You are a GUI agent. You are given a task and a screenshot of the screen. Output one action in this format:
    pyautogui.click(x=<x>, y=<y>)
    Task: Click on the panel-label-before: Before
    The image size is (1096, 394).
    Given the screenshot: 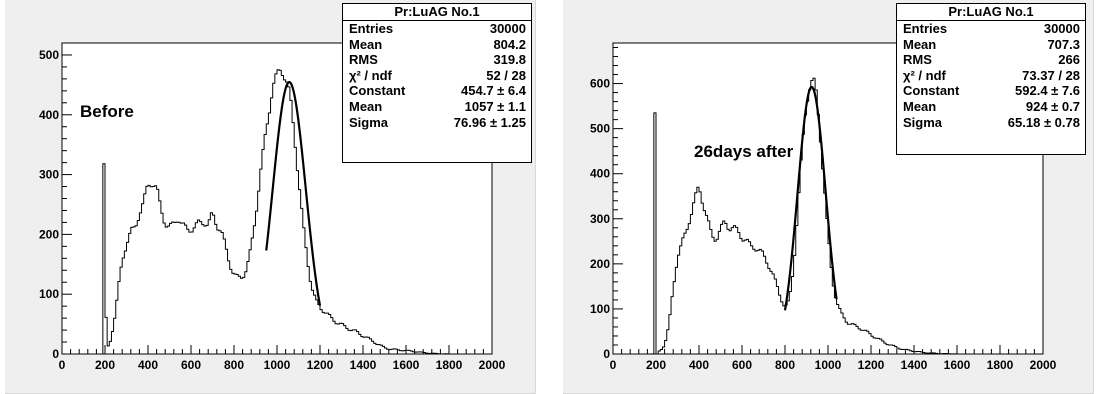 What is the action you would take?
    pyautogui.click(x=107, y=111)
    